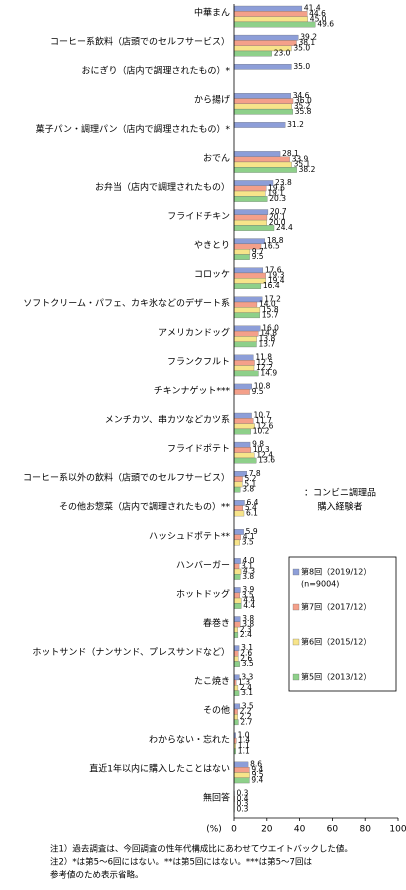 This screenshot has width=406, height=890. Describe the element at coordinates (266, 460) in the screenshot. I see `value-label: 13.6` at that location.